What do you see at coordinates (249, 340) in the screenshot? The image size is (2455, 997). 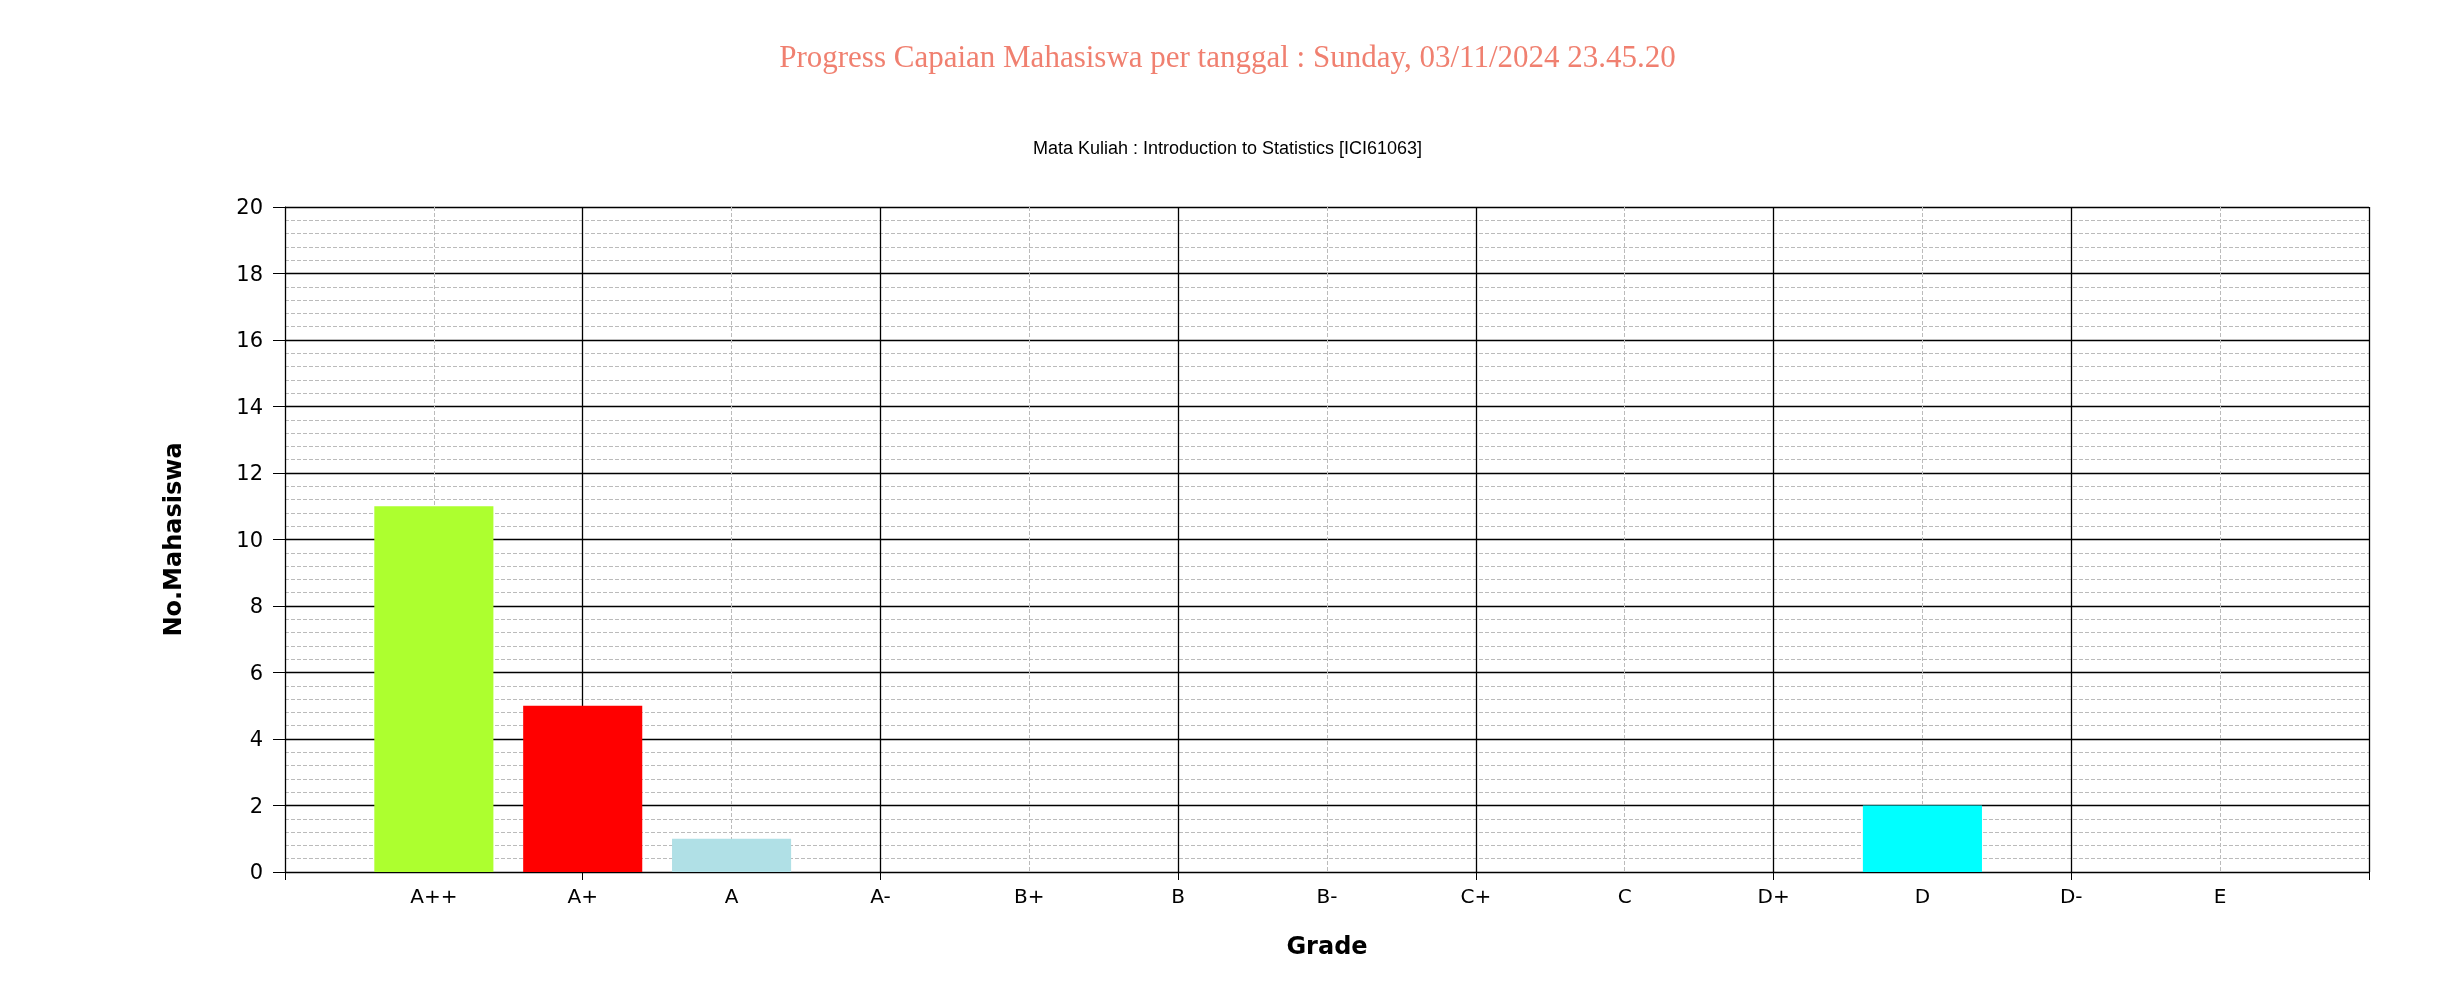 I see `y-tick-label: 16` at bounding box center [249, 340].